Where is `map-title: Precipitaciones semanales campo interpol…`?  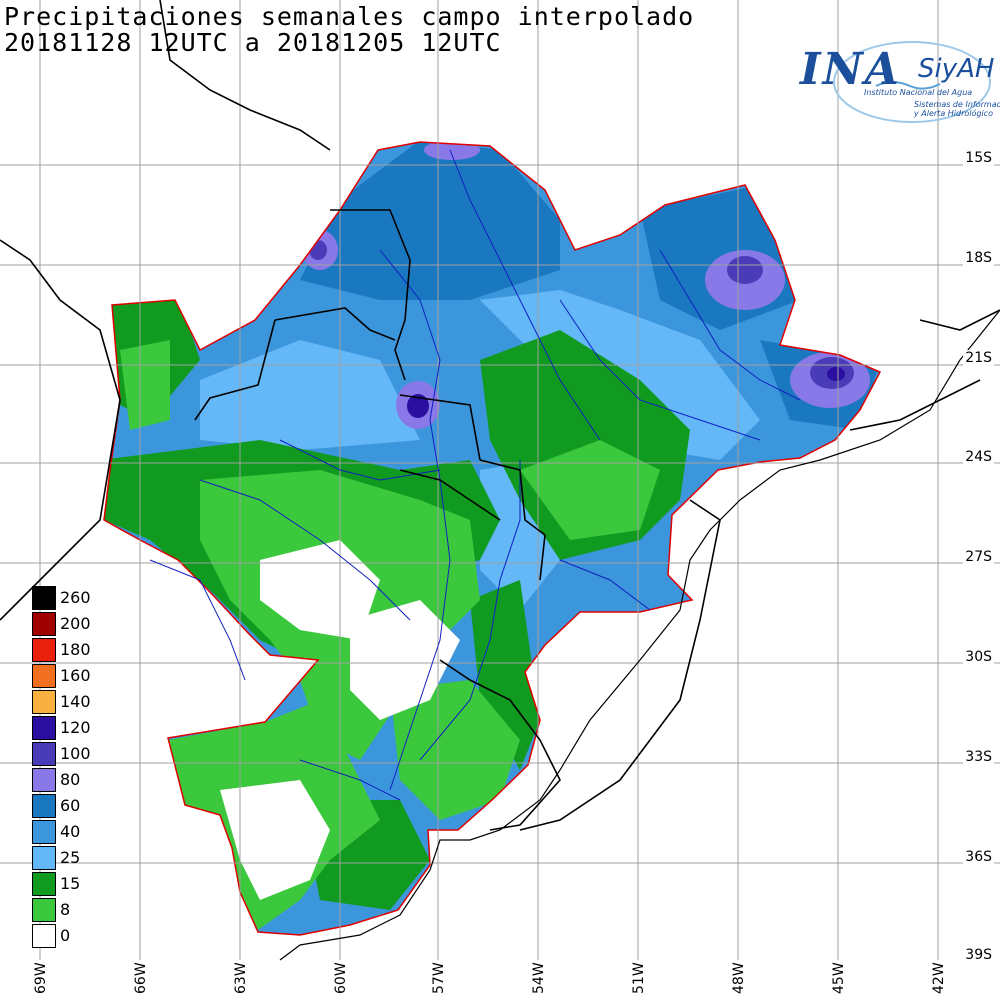
map-title: Precipitaciones semanales campo interpol… is located at coordinates (349, 16).